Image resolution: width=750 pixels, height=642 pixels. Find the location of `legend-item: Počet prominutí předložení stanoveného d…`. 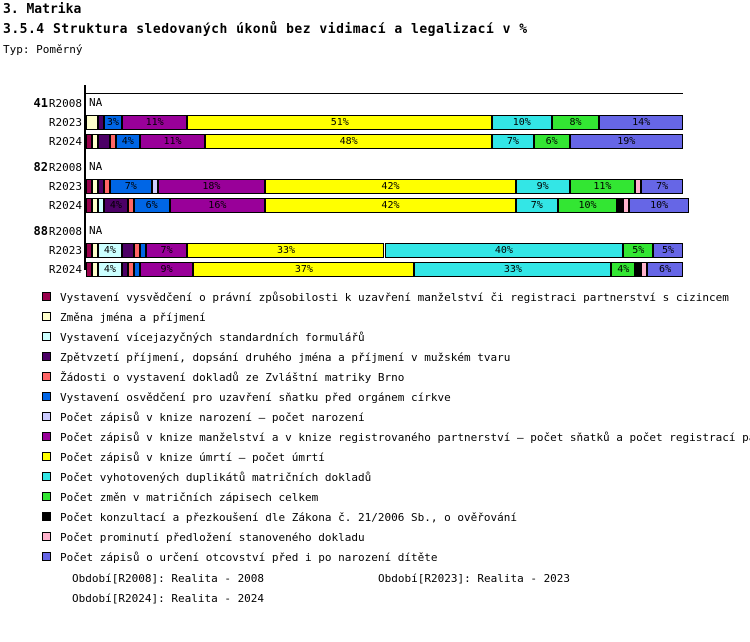

legend-item: Počet prominutí předložení stanoveného d… is located at coordinates (395, 538).